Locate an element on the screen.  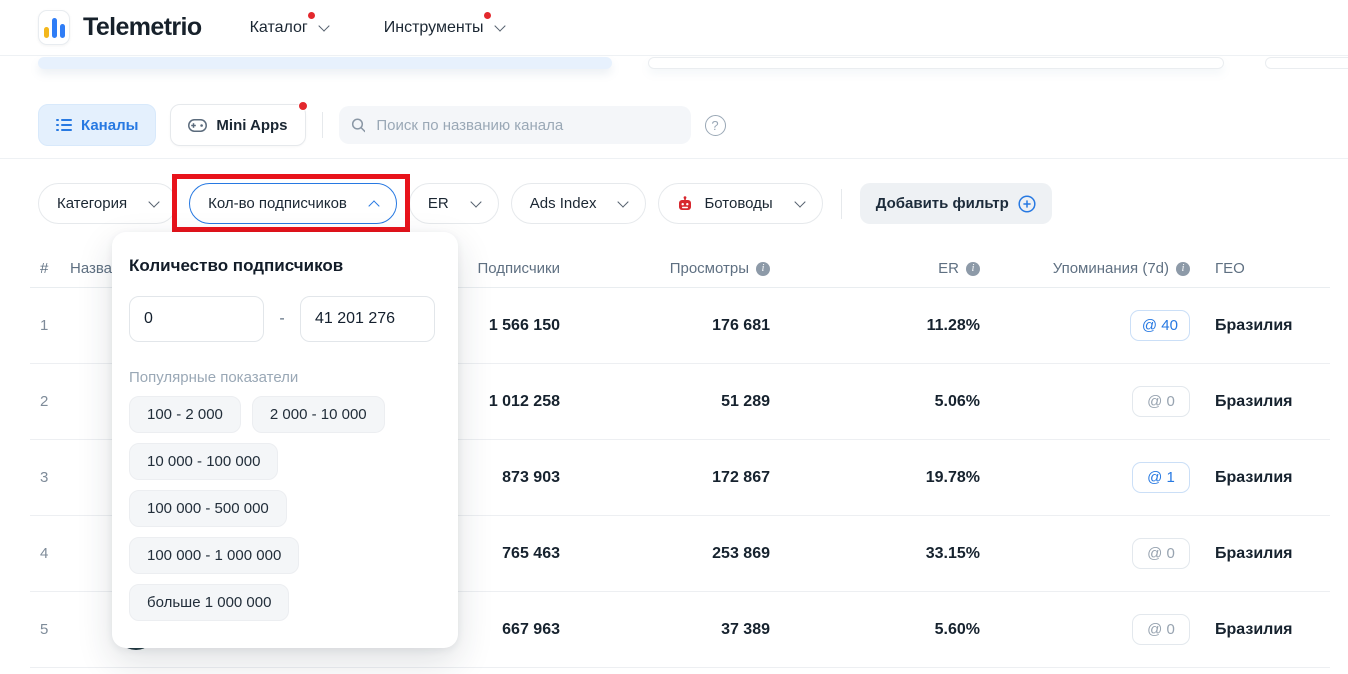
header-subscribers: Подписчики is located at coordinates (518, 268).